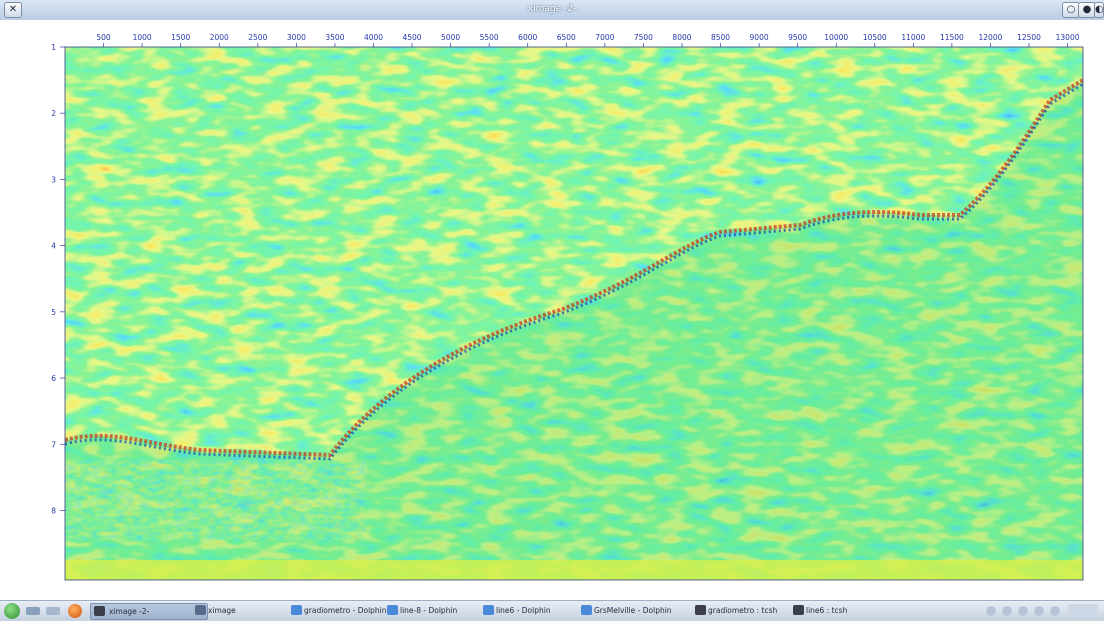 The height and width of the screenshot is (621, 1104). I want to click on start-menu-icon, so click(12, 611).